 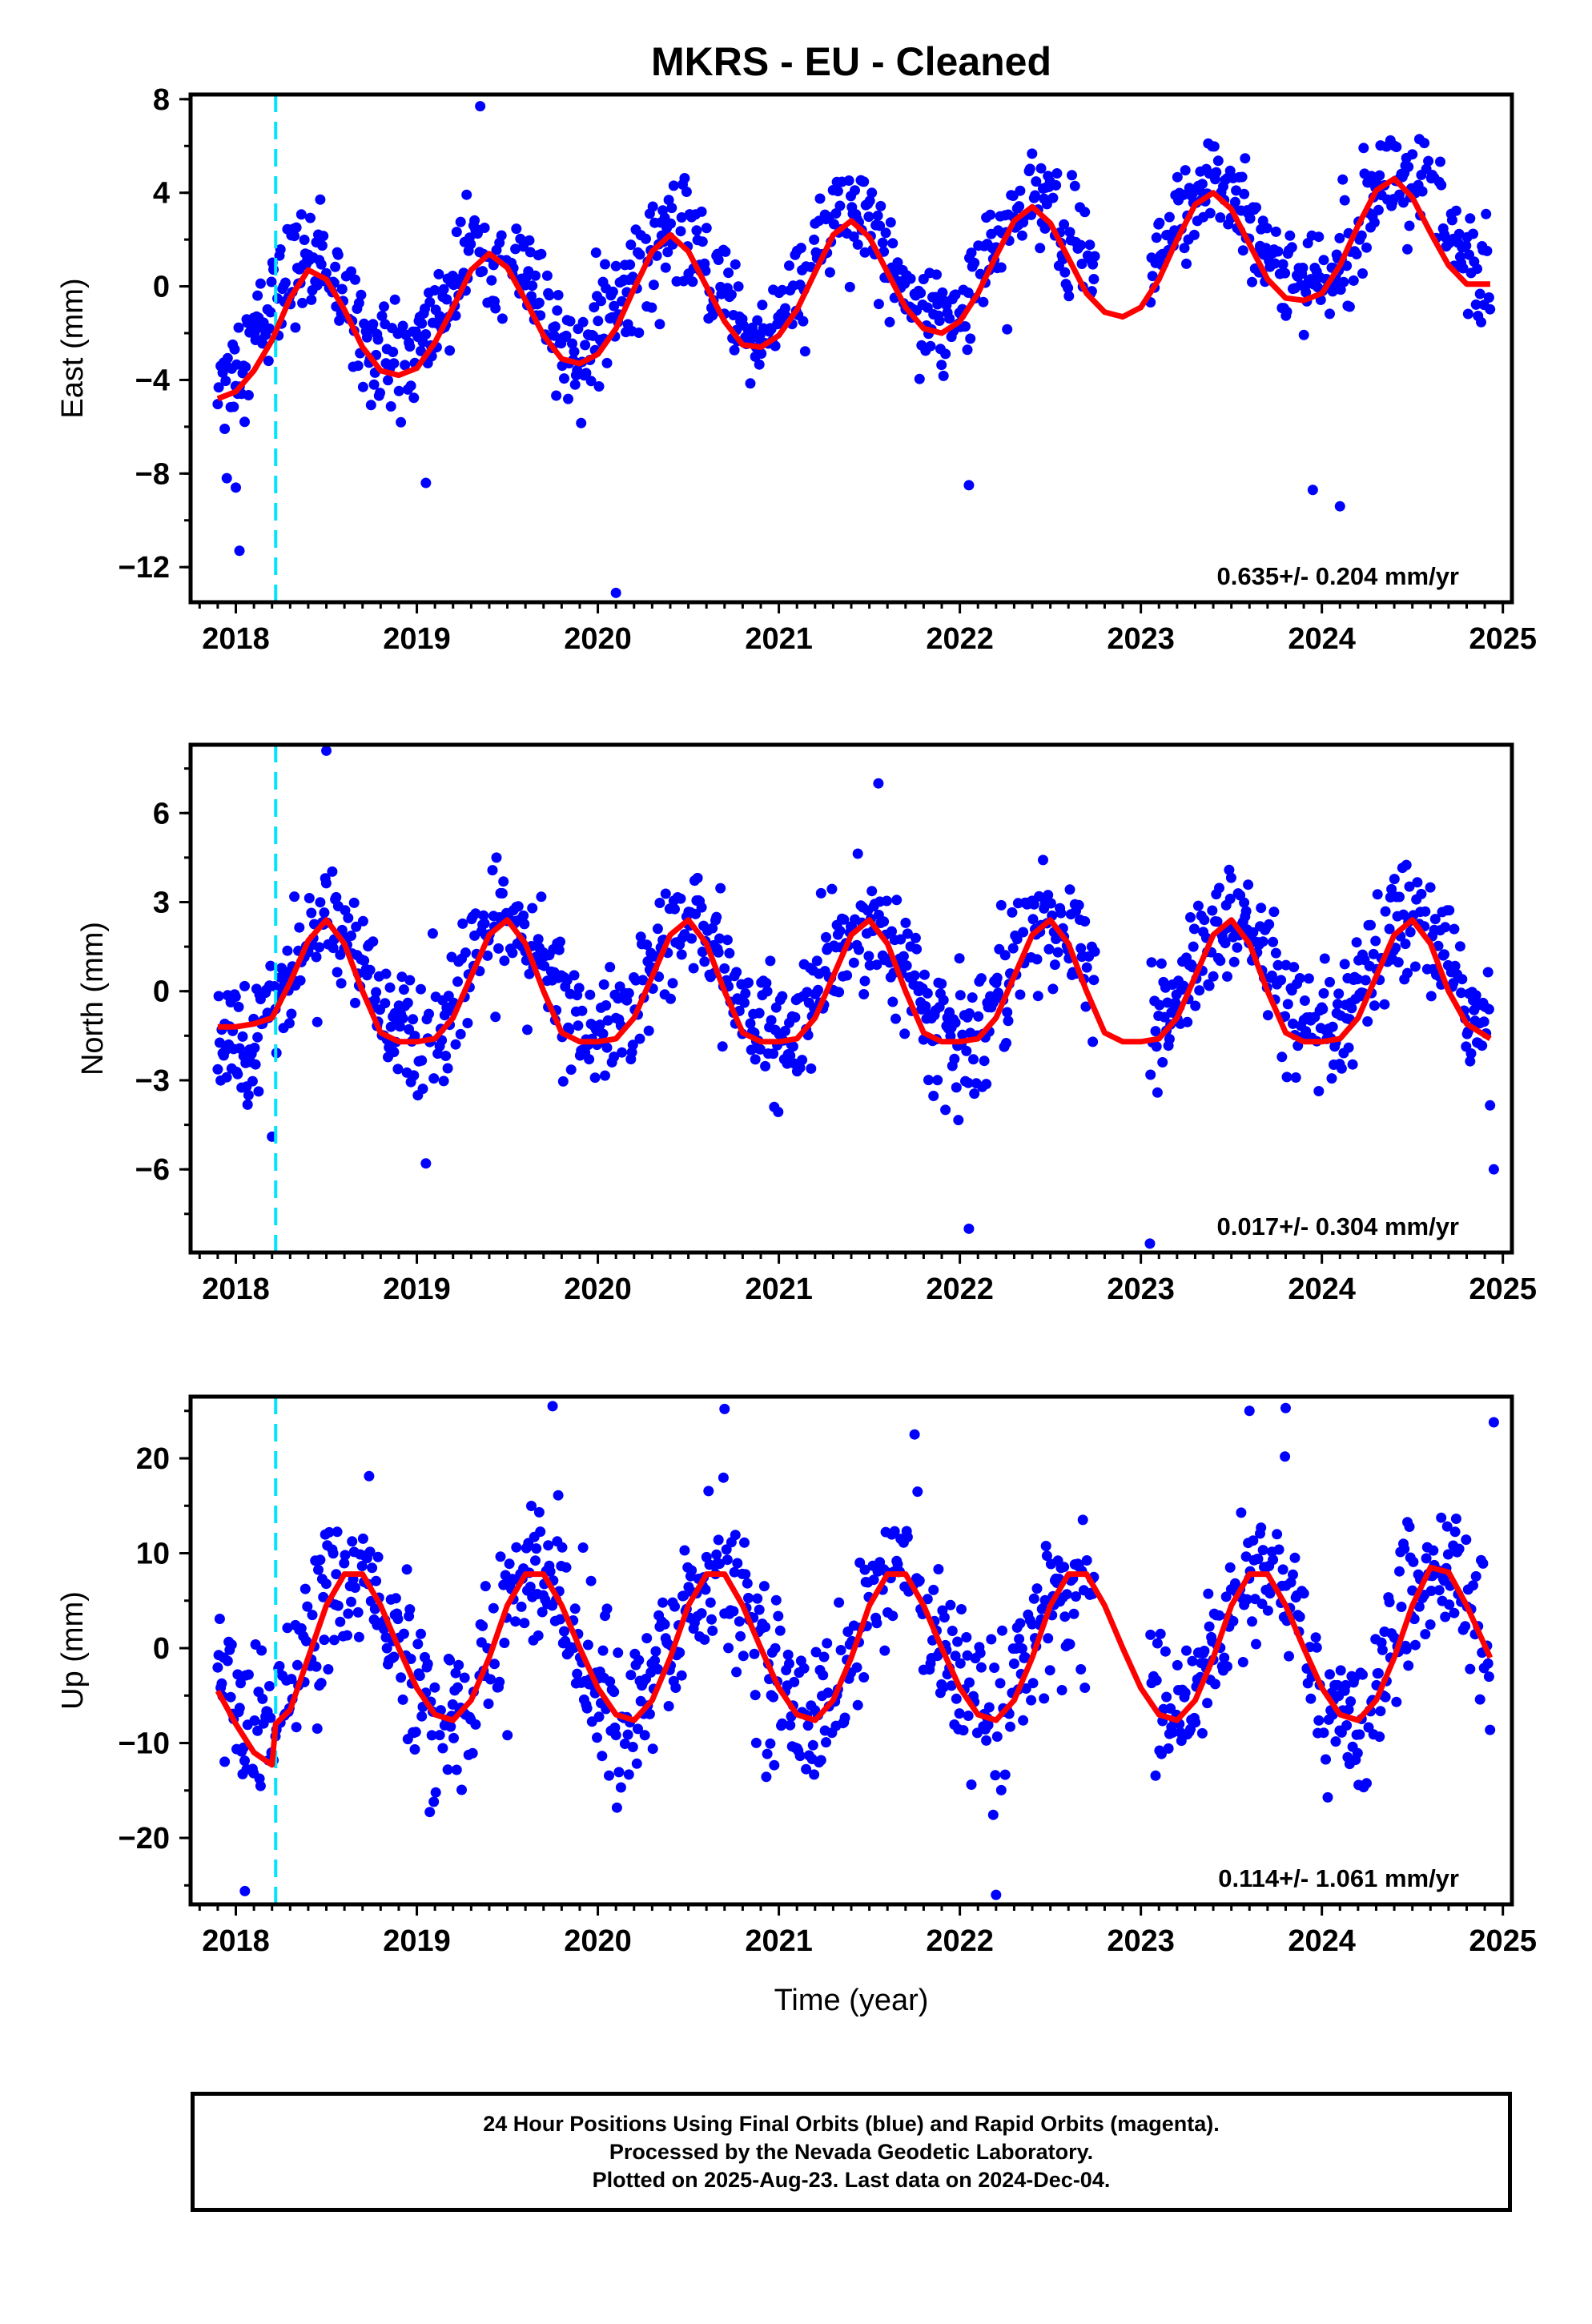 I want to click on x-tick-label: 2019, so click(x=417, y=1289).